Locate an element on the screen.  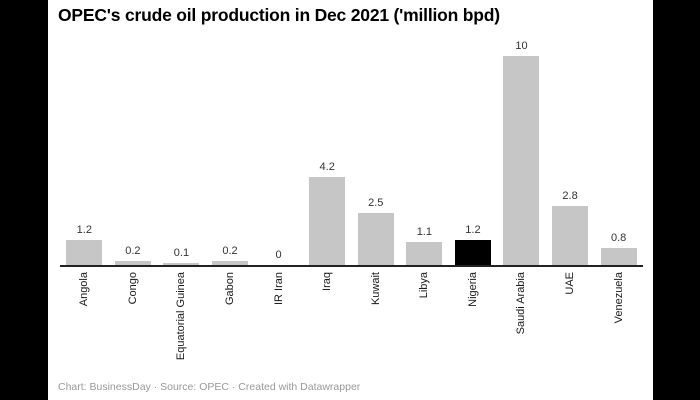
bar-nigeria is located at coordinates (472, 252).